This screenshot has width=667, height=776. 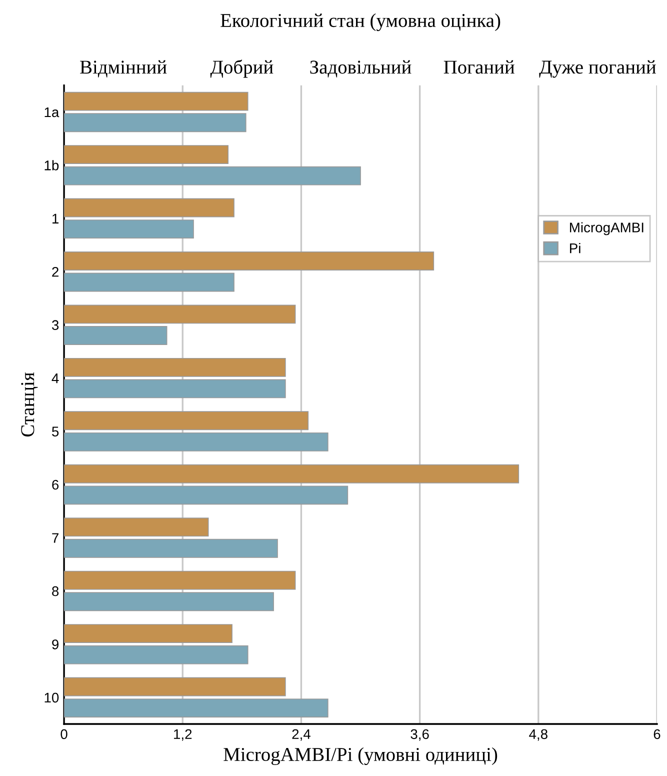 What do you see at coordinates (55, 485) in the screenshot?
I see `y-tick-label: 6` at bounding box center [55, 485].